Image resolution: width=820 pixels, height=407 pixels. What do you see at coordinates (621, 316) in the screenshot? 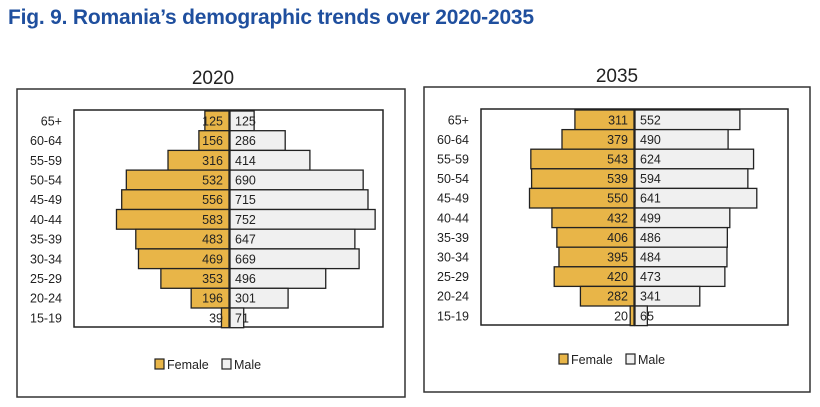
I see `female-value-label: 20` at bounding box center [621, 316].